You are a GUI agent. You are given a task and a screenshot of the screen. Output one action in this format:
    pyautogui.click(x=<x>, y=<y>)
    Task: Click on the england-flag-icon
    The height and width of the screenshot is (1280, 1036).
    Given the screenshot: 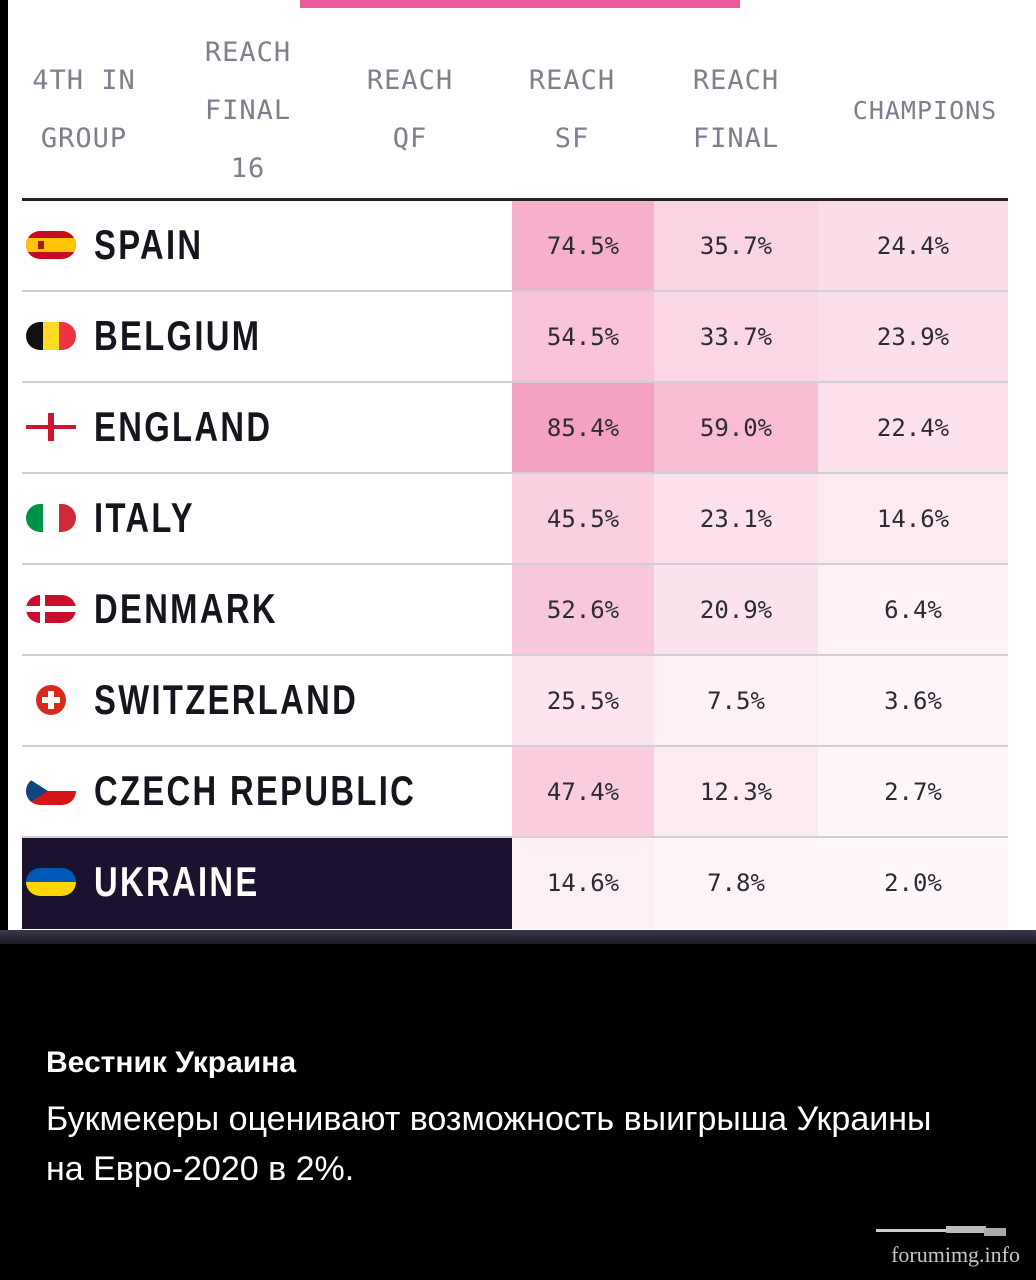 What is the action you would take?
    pyautogui.click(x=51, y=427)
    